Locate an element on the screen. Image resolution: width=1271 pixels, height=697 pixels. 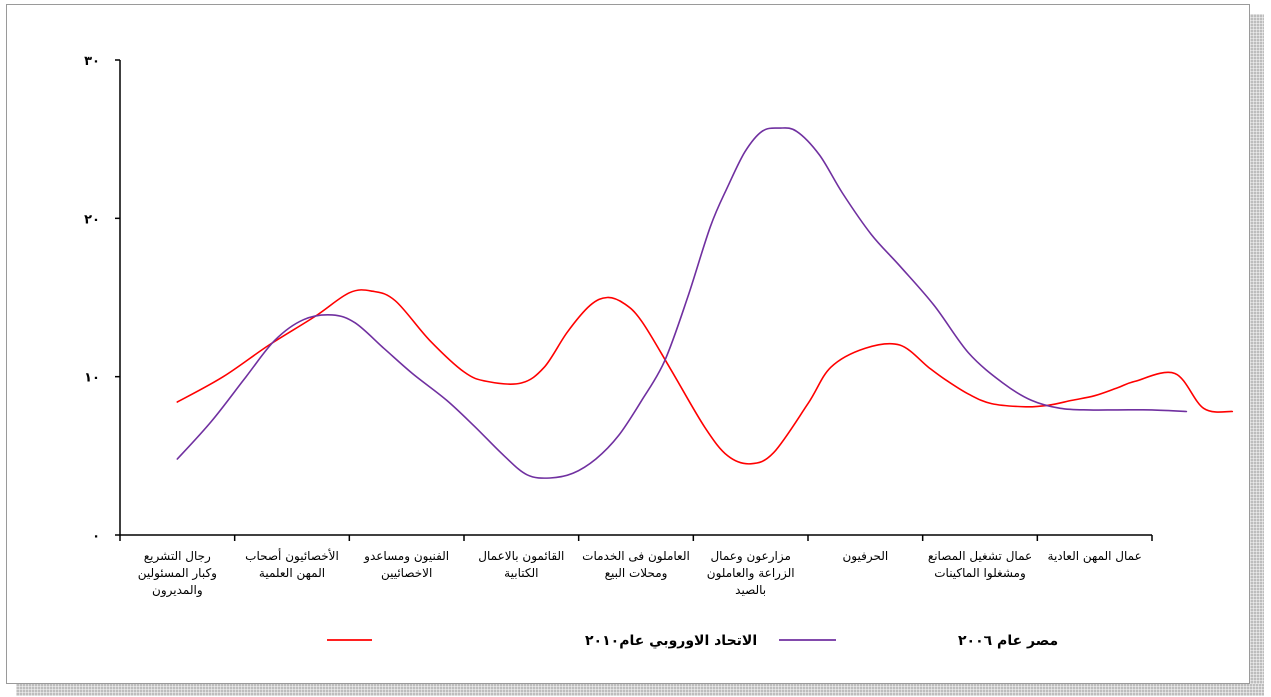
x-category-label: القائمون بالاعمال الكتابية is located at coordinates (521, 564).